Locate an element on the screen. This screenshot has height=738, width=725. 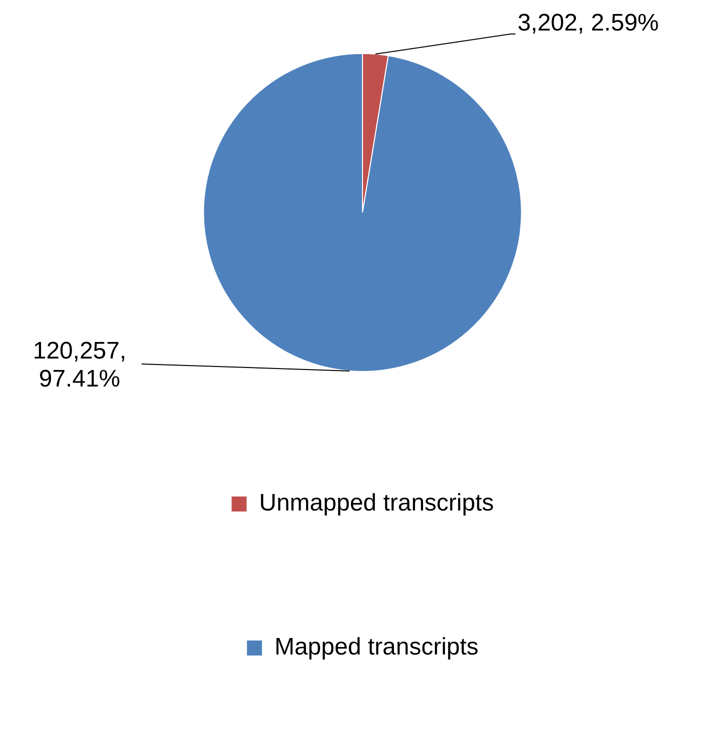
legend-label: Mapped transcripts is located at coordinates (376, 647).